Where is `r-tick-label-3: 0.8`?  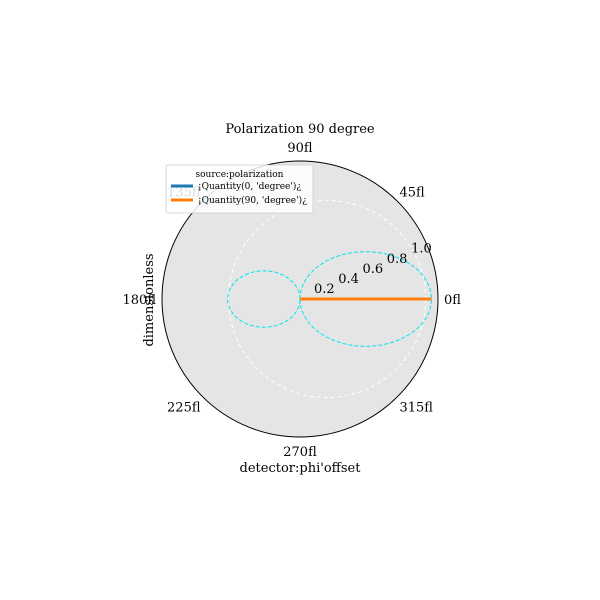
r-tick-label-3: 0.8 is located at coordinates (397, 259).